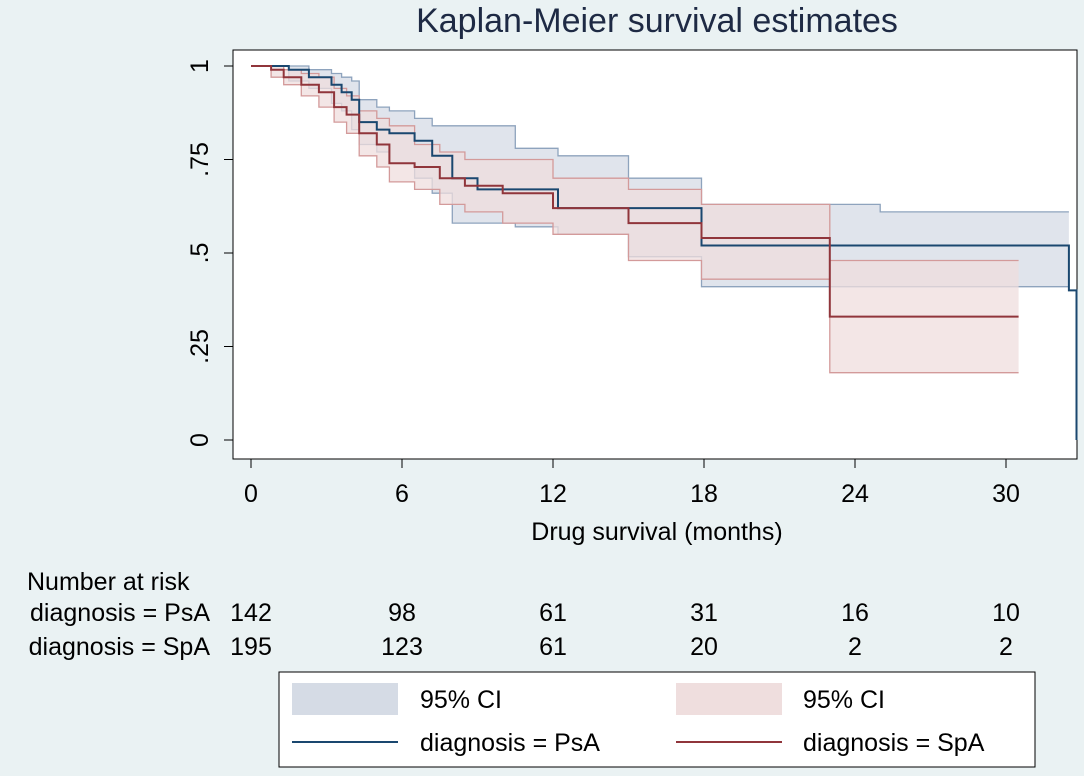 The image size is (1084, 776). Describe the element at coordinates (200, 159) in the screenshot. I see `y-tick-label: .75` at that location.